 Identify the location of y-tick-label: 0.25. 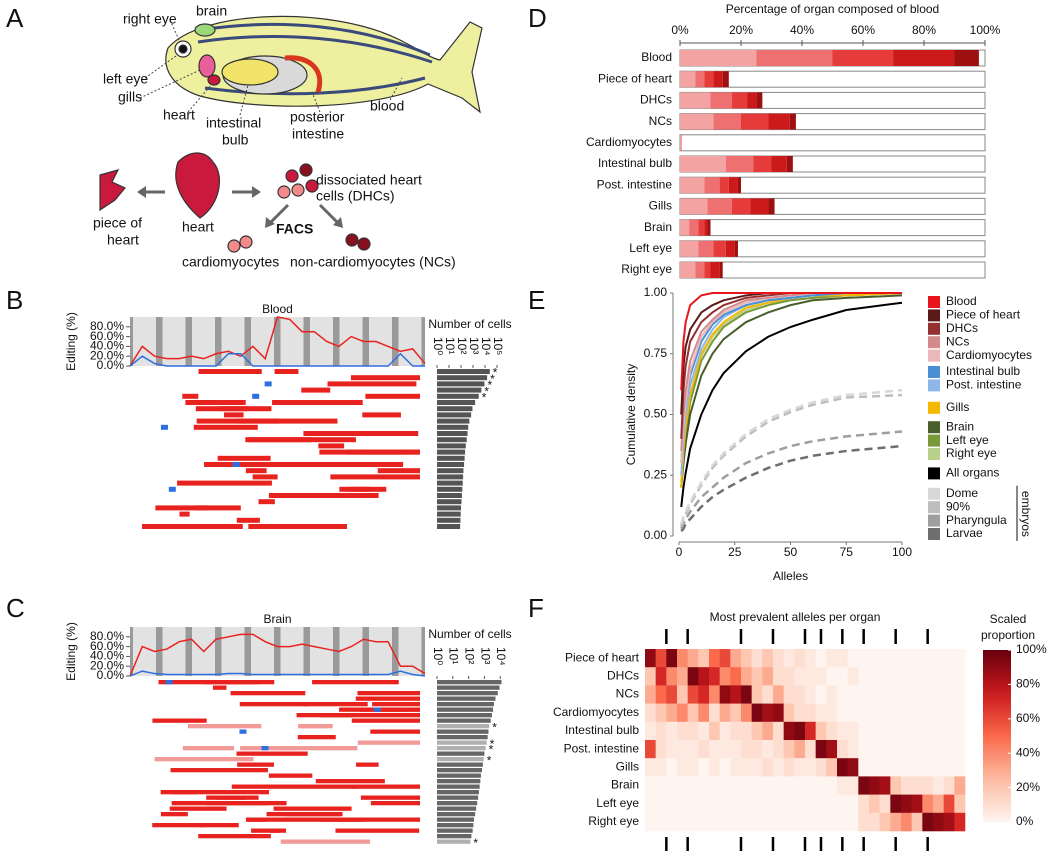
(656, 474).